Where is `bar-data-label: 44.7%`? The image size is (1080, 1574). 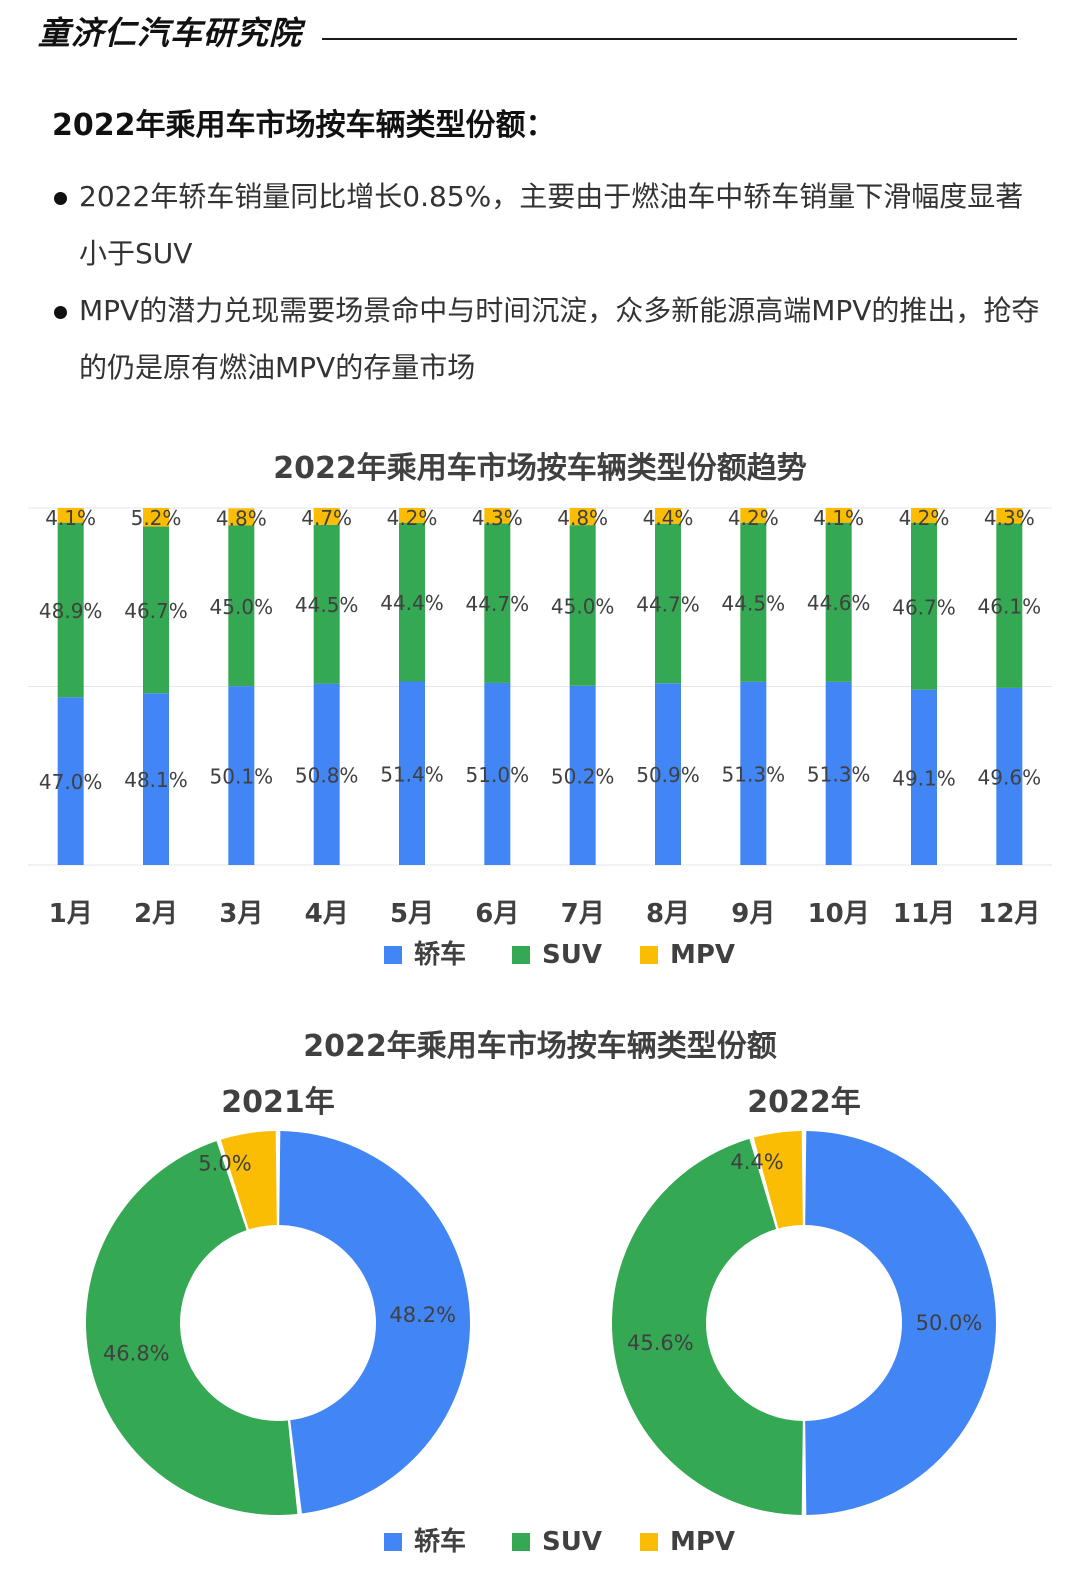
bar-data-label: 44.7% is located at coordinates (498, 604).